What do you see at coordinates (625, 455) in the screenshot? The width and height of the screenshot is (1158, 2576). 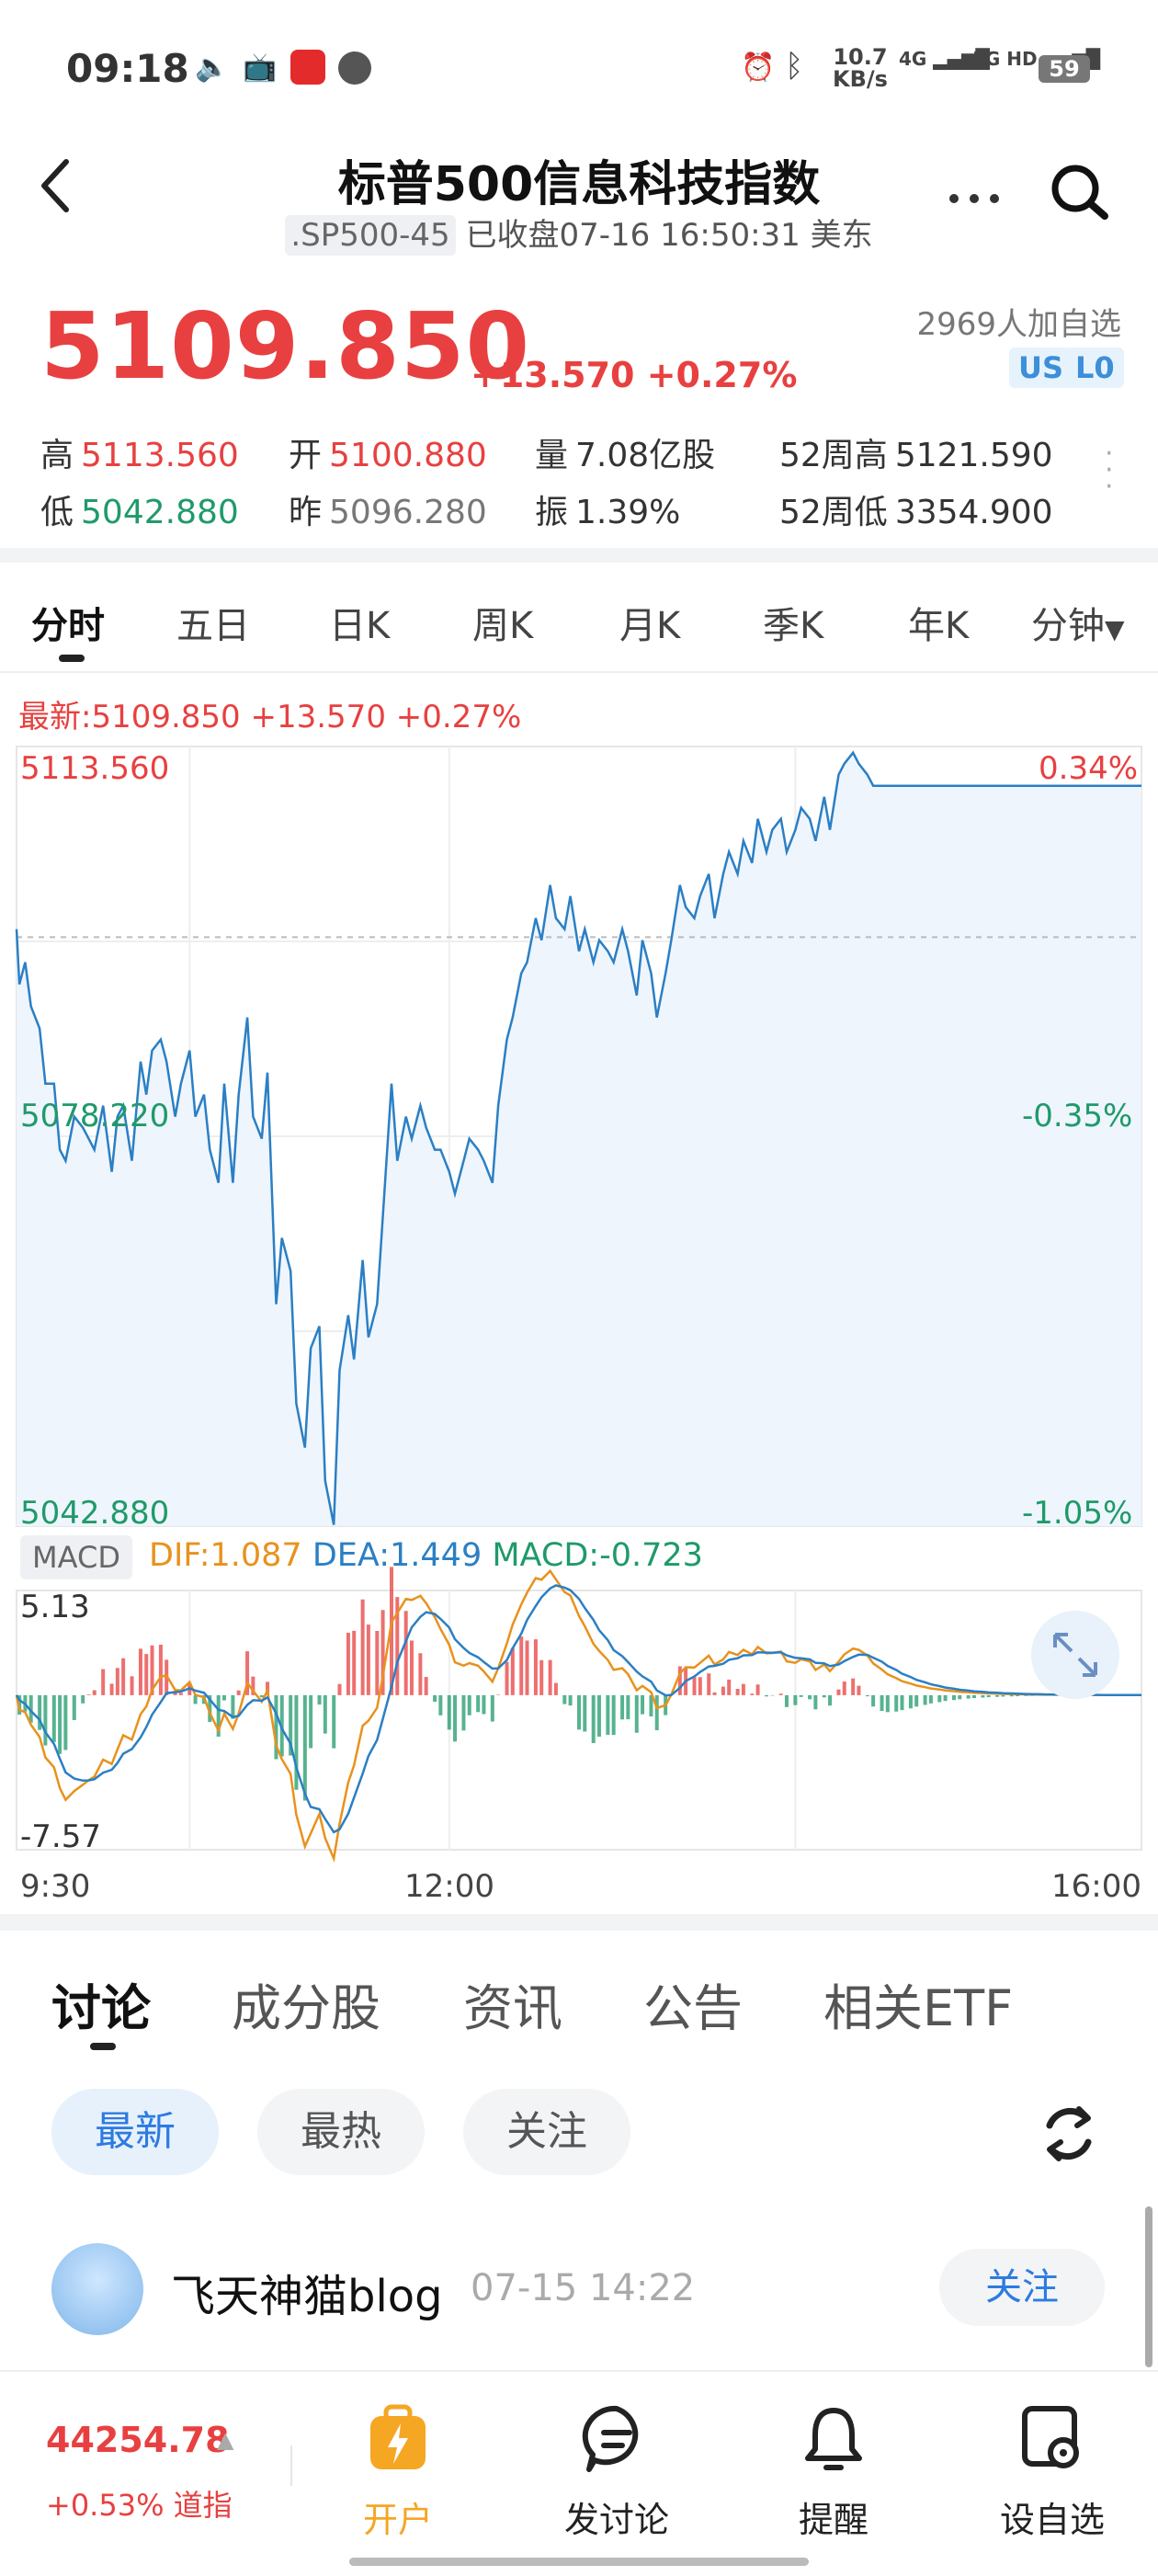 I see `stat-volume: 量 7.08亿股` at bounding box center [625, 455].